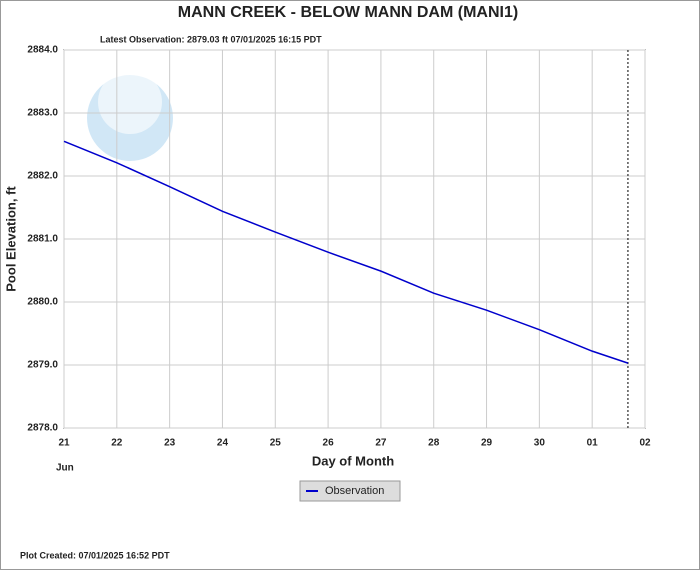  Describe the element at coordinates (348, 12) in the screenshot. I see `chart-title: MANN CREEK - BELOW MANN DAM (MANI1)` at that location.